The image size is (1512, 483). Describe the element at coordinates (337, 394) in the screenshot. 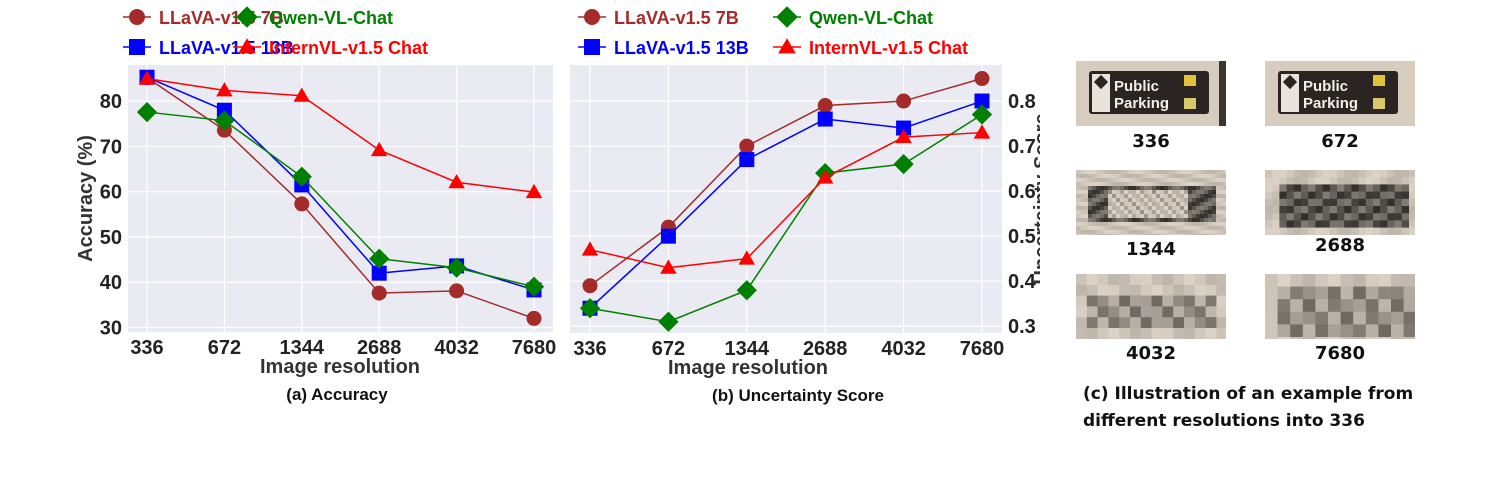

I see `subfigure-caption: (a) Accuracy` at that location.